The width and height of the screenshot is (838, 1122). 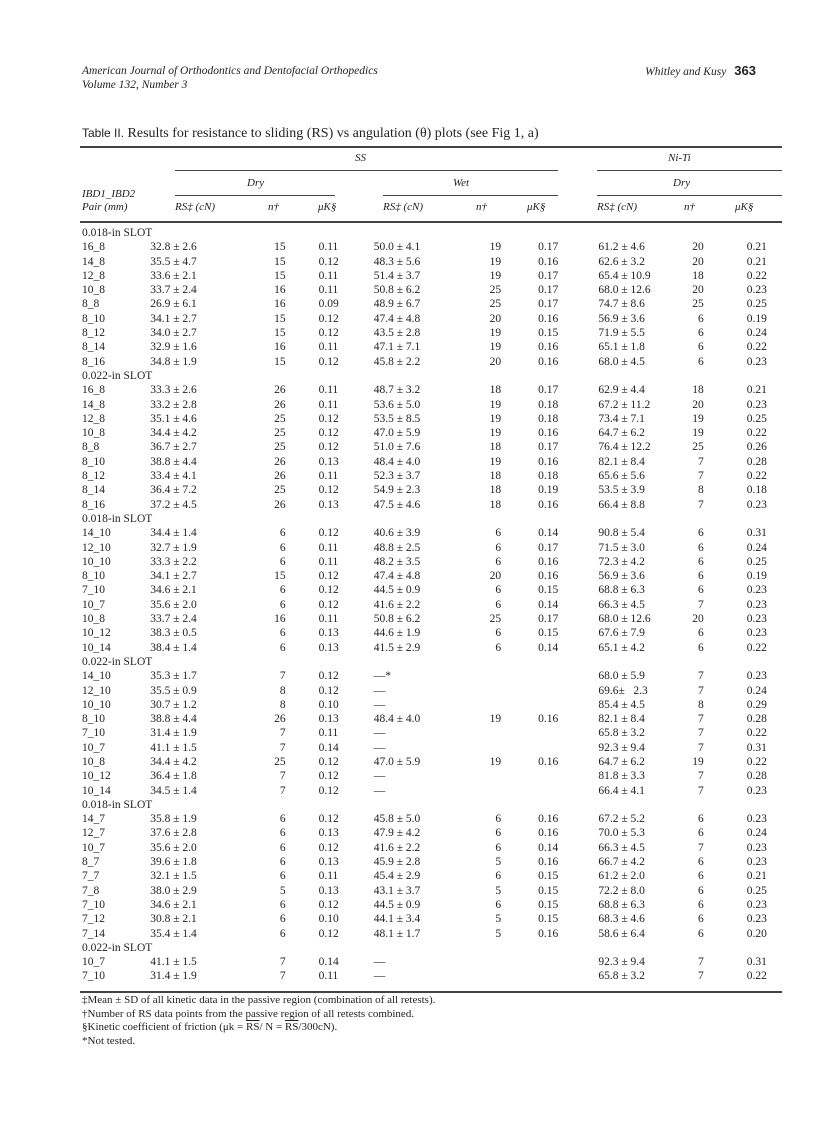 I want to click on cell-rs-dry: 36.4 ± 1.8, so click(x=173, y=776).